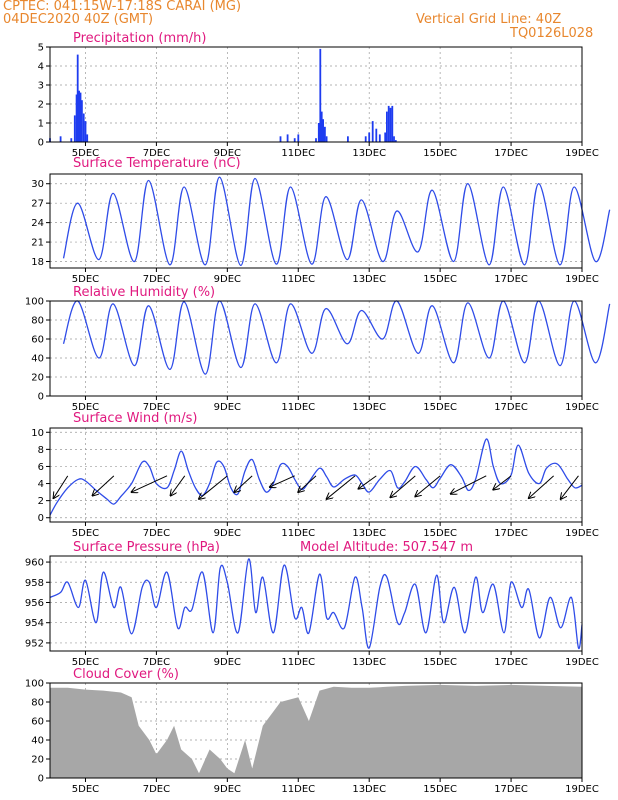  I want to click on y-tick-label: 100, so click(34, 302).